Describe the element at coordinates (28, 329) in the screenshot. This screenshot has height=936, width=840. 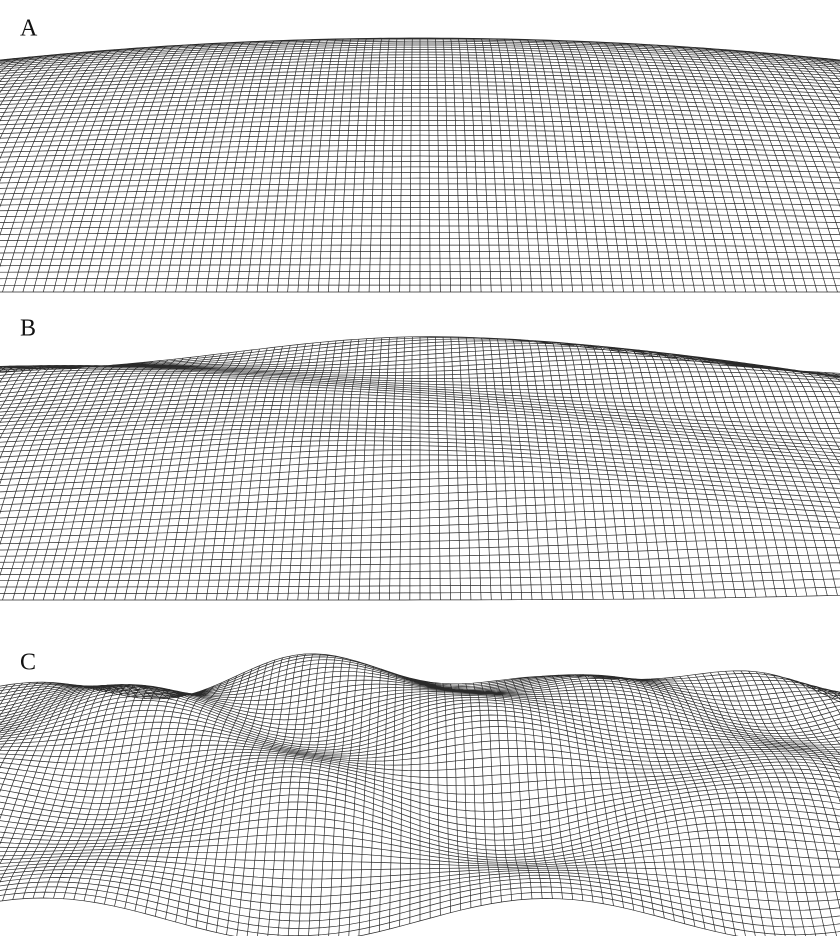
I see `panel-label: B` at that location.